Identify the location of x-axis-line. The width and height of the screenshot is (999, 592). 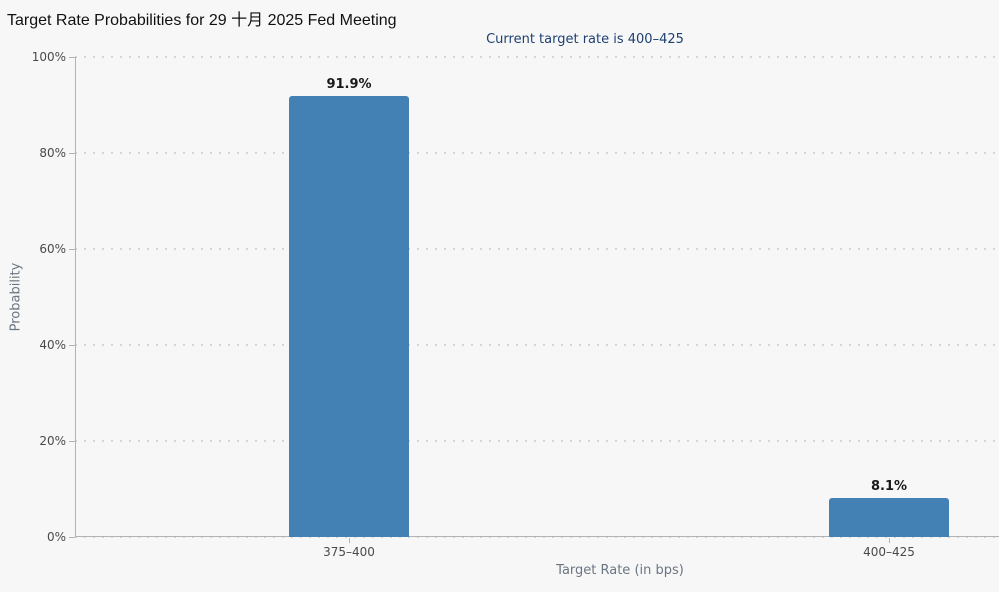
(537, 536).